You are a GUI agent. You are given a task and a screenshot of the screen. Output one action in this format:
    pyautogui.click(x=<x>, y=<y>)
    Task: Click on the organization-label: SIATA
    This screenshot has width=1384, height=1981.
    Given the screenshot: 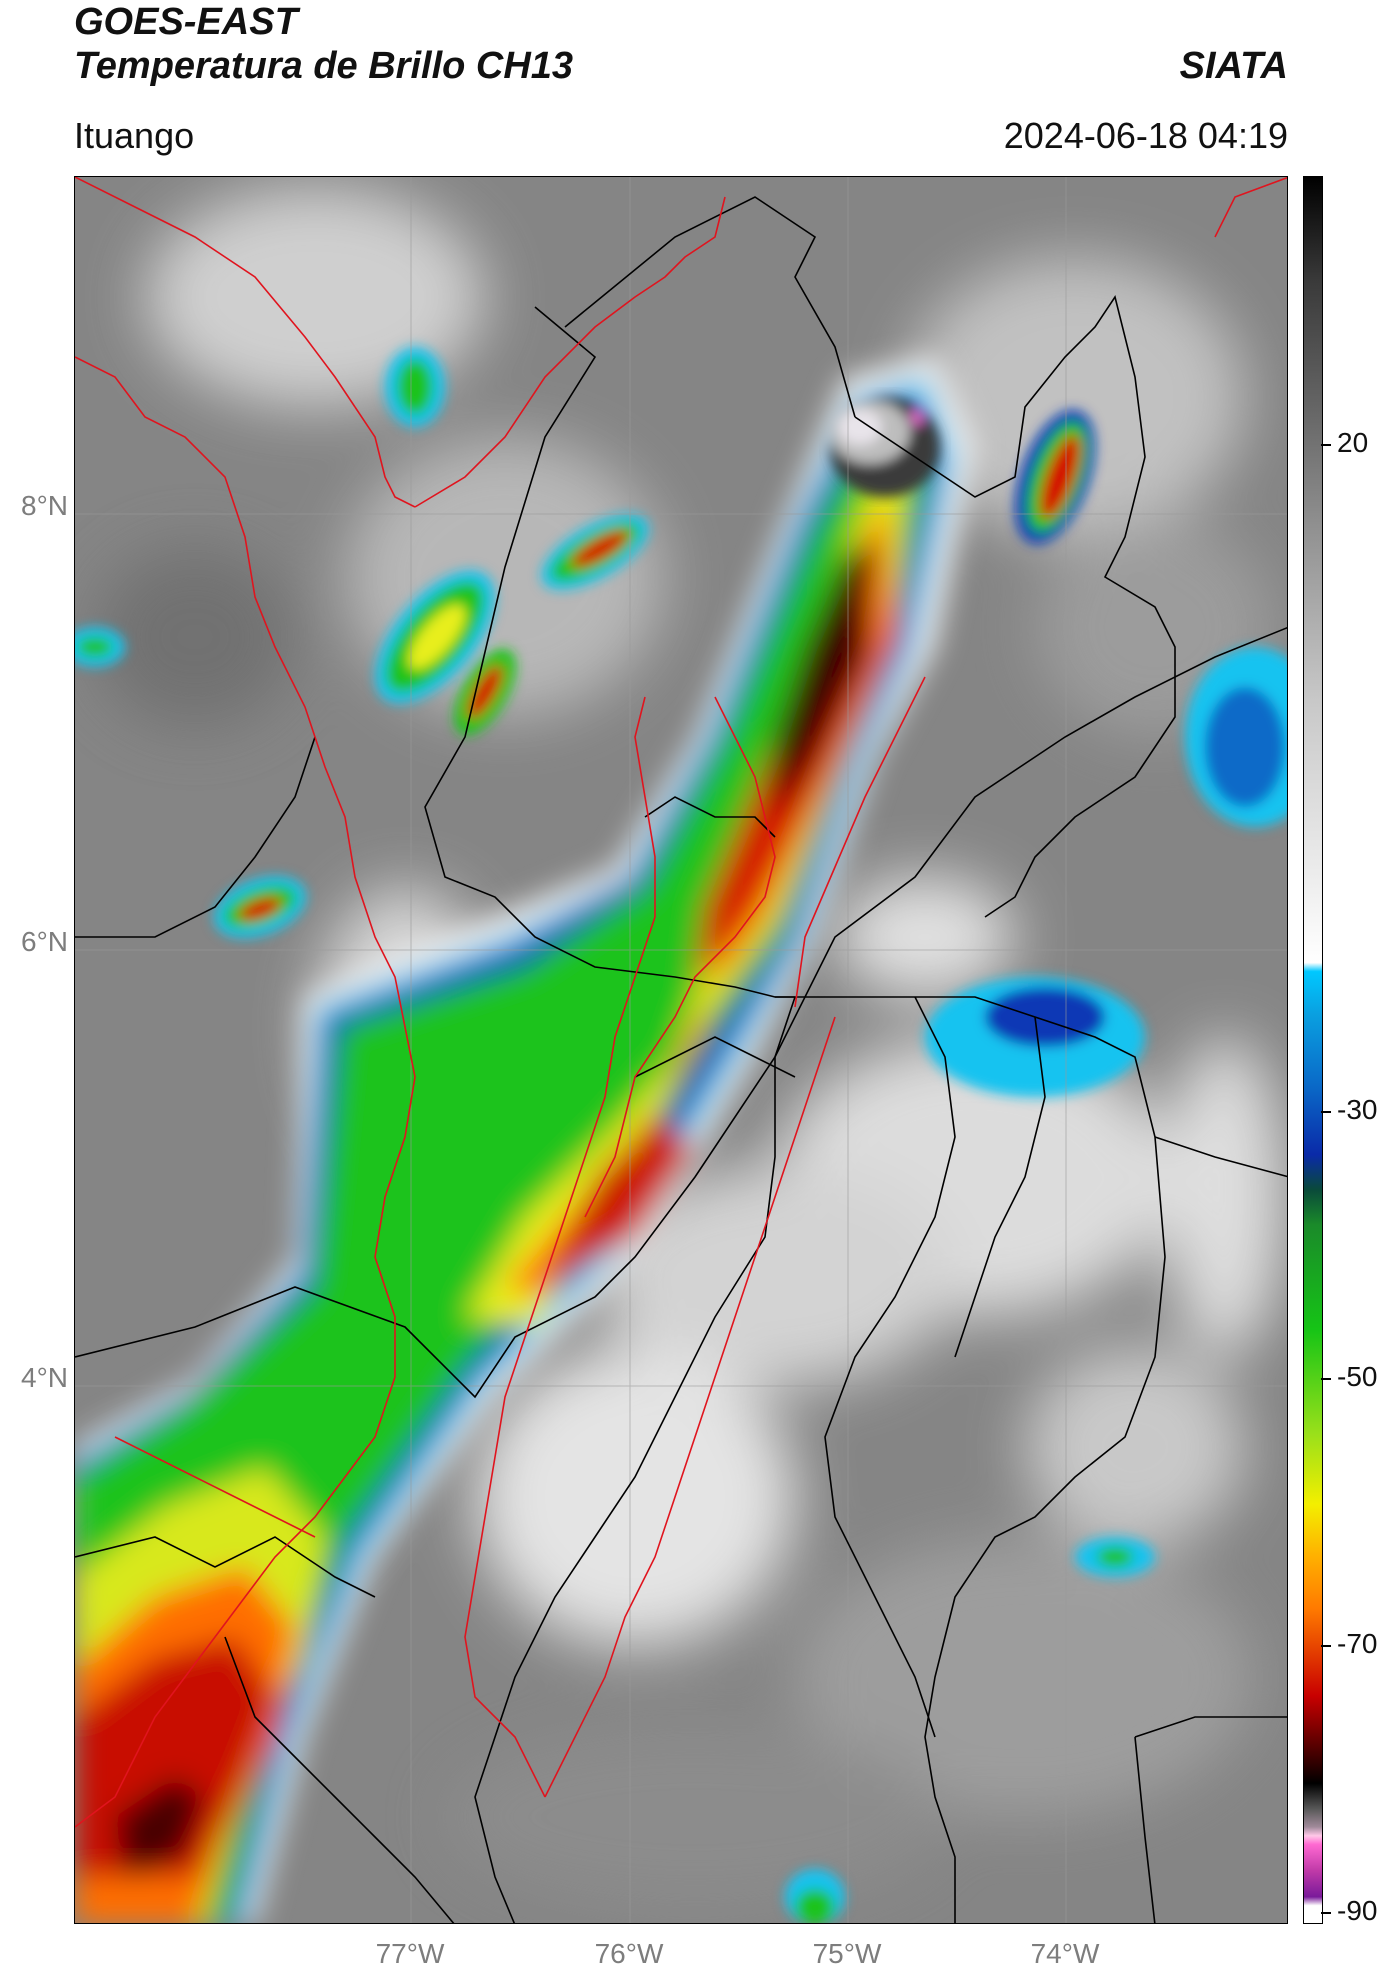 What is the action you would take?
    pyautogui.click(x=1233, y=66)
    